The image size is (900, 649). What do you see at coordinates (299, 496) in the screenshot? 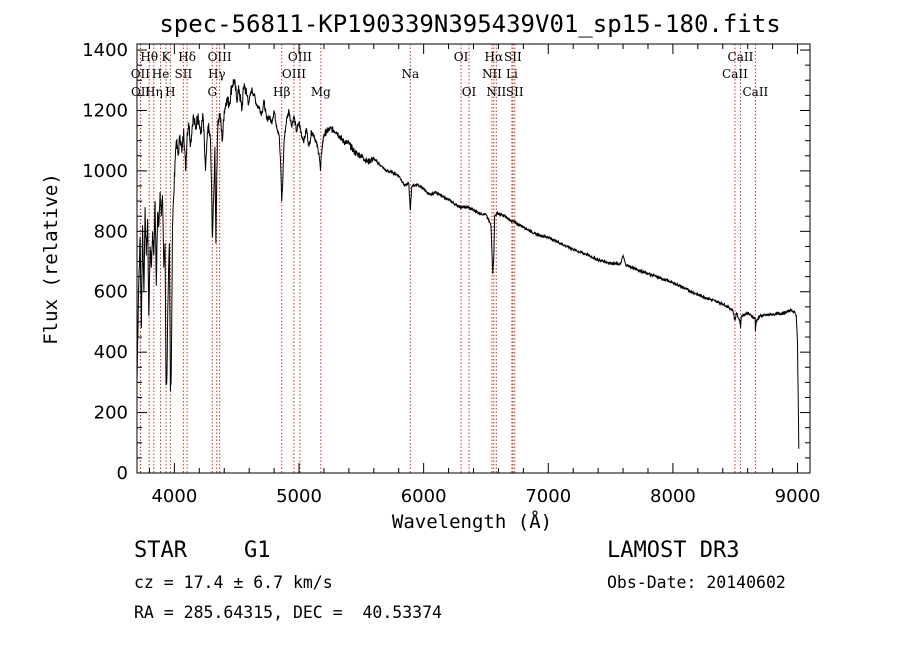
I see `x-tick-label-5000: 5000` at bounding box center [299, 496].